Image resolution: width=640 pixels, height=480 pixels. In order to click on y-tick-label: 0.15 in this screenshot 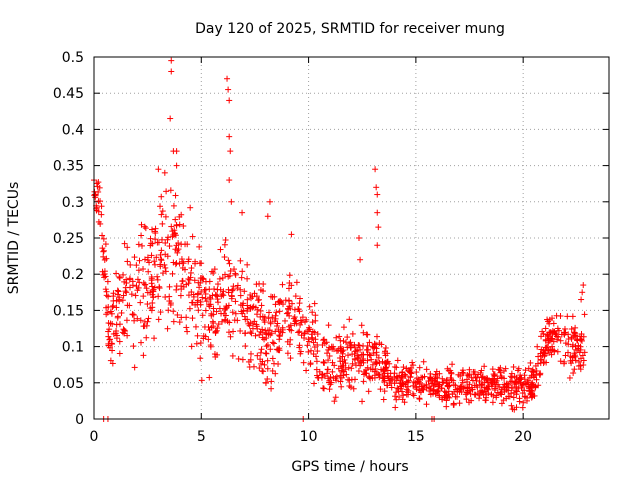, I will do `click(68, 311)`.